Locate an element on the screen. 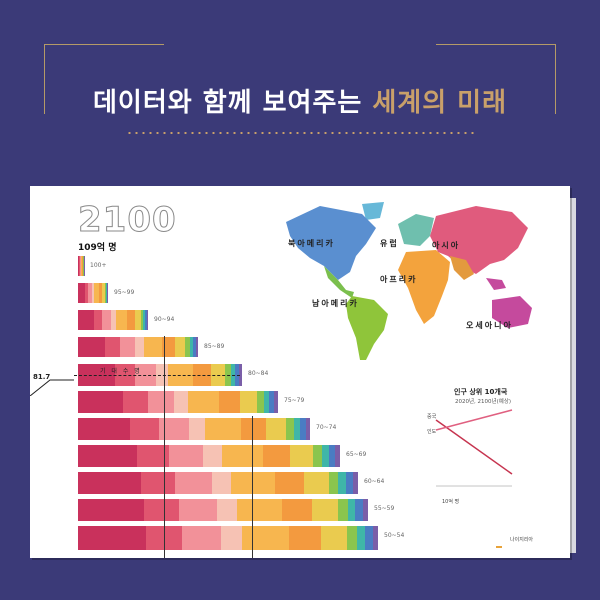  age-label: 55~59 is located at coordinates (384, 508).